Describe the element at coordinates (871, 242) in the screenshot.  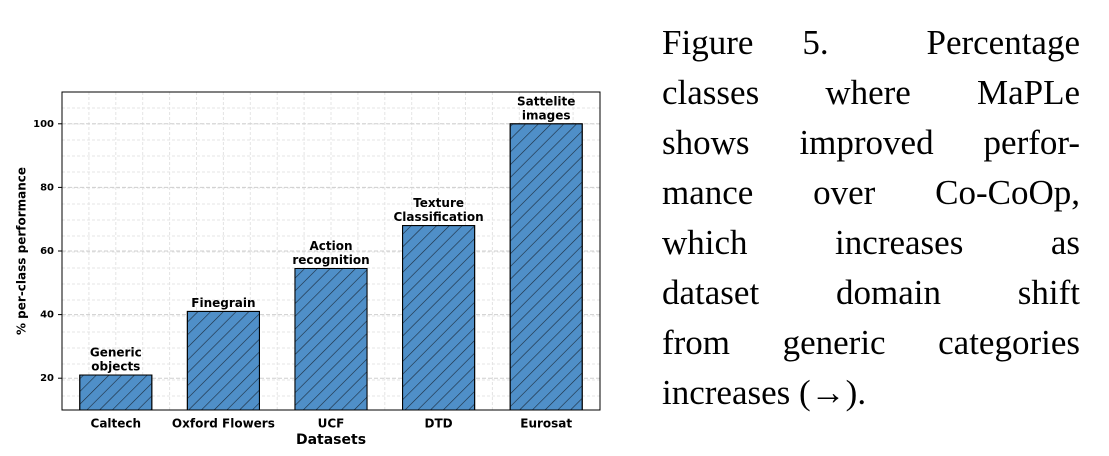
I see `caption-line: which increases as` at that location.